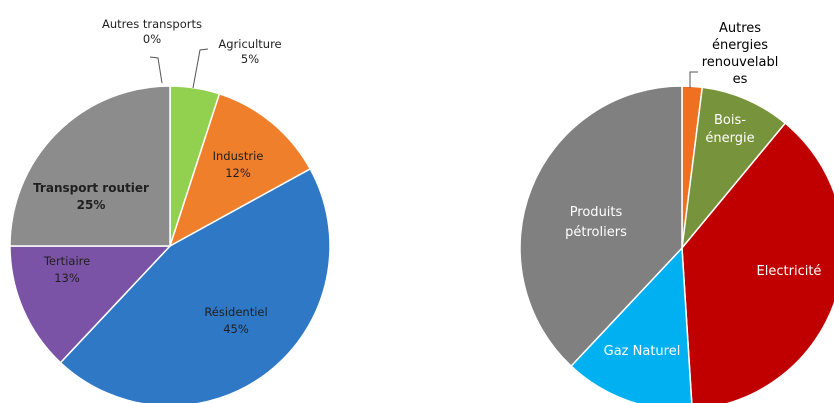 This screenshot has height=403, width=834. What do you see at coordinates (789, 271) in the screenshot?
I see `slice-label-electricite: Electricité` at bounding box center [789, 271].